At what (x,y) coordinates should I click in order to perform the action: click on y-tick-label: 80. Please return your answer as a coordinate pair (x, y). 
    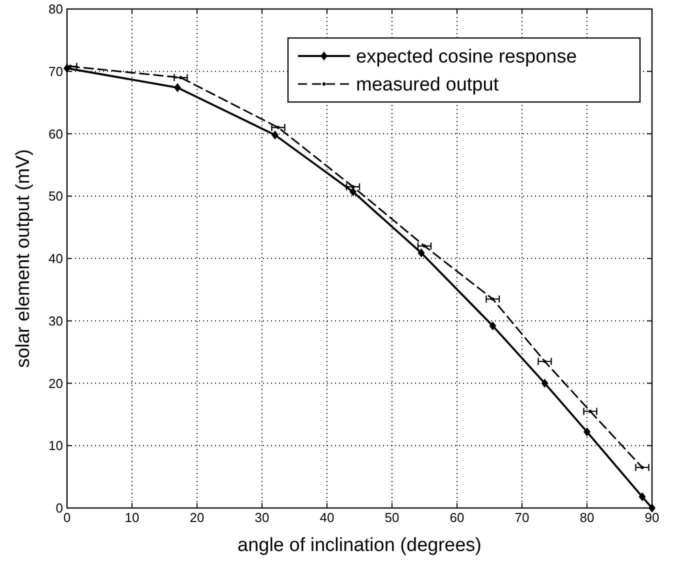
    Looking at the image, I should click on (55, 9).